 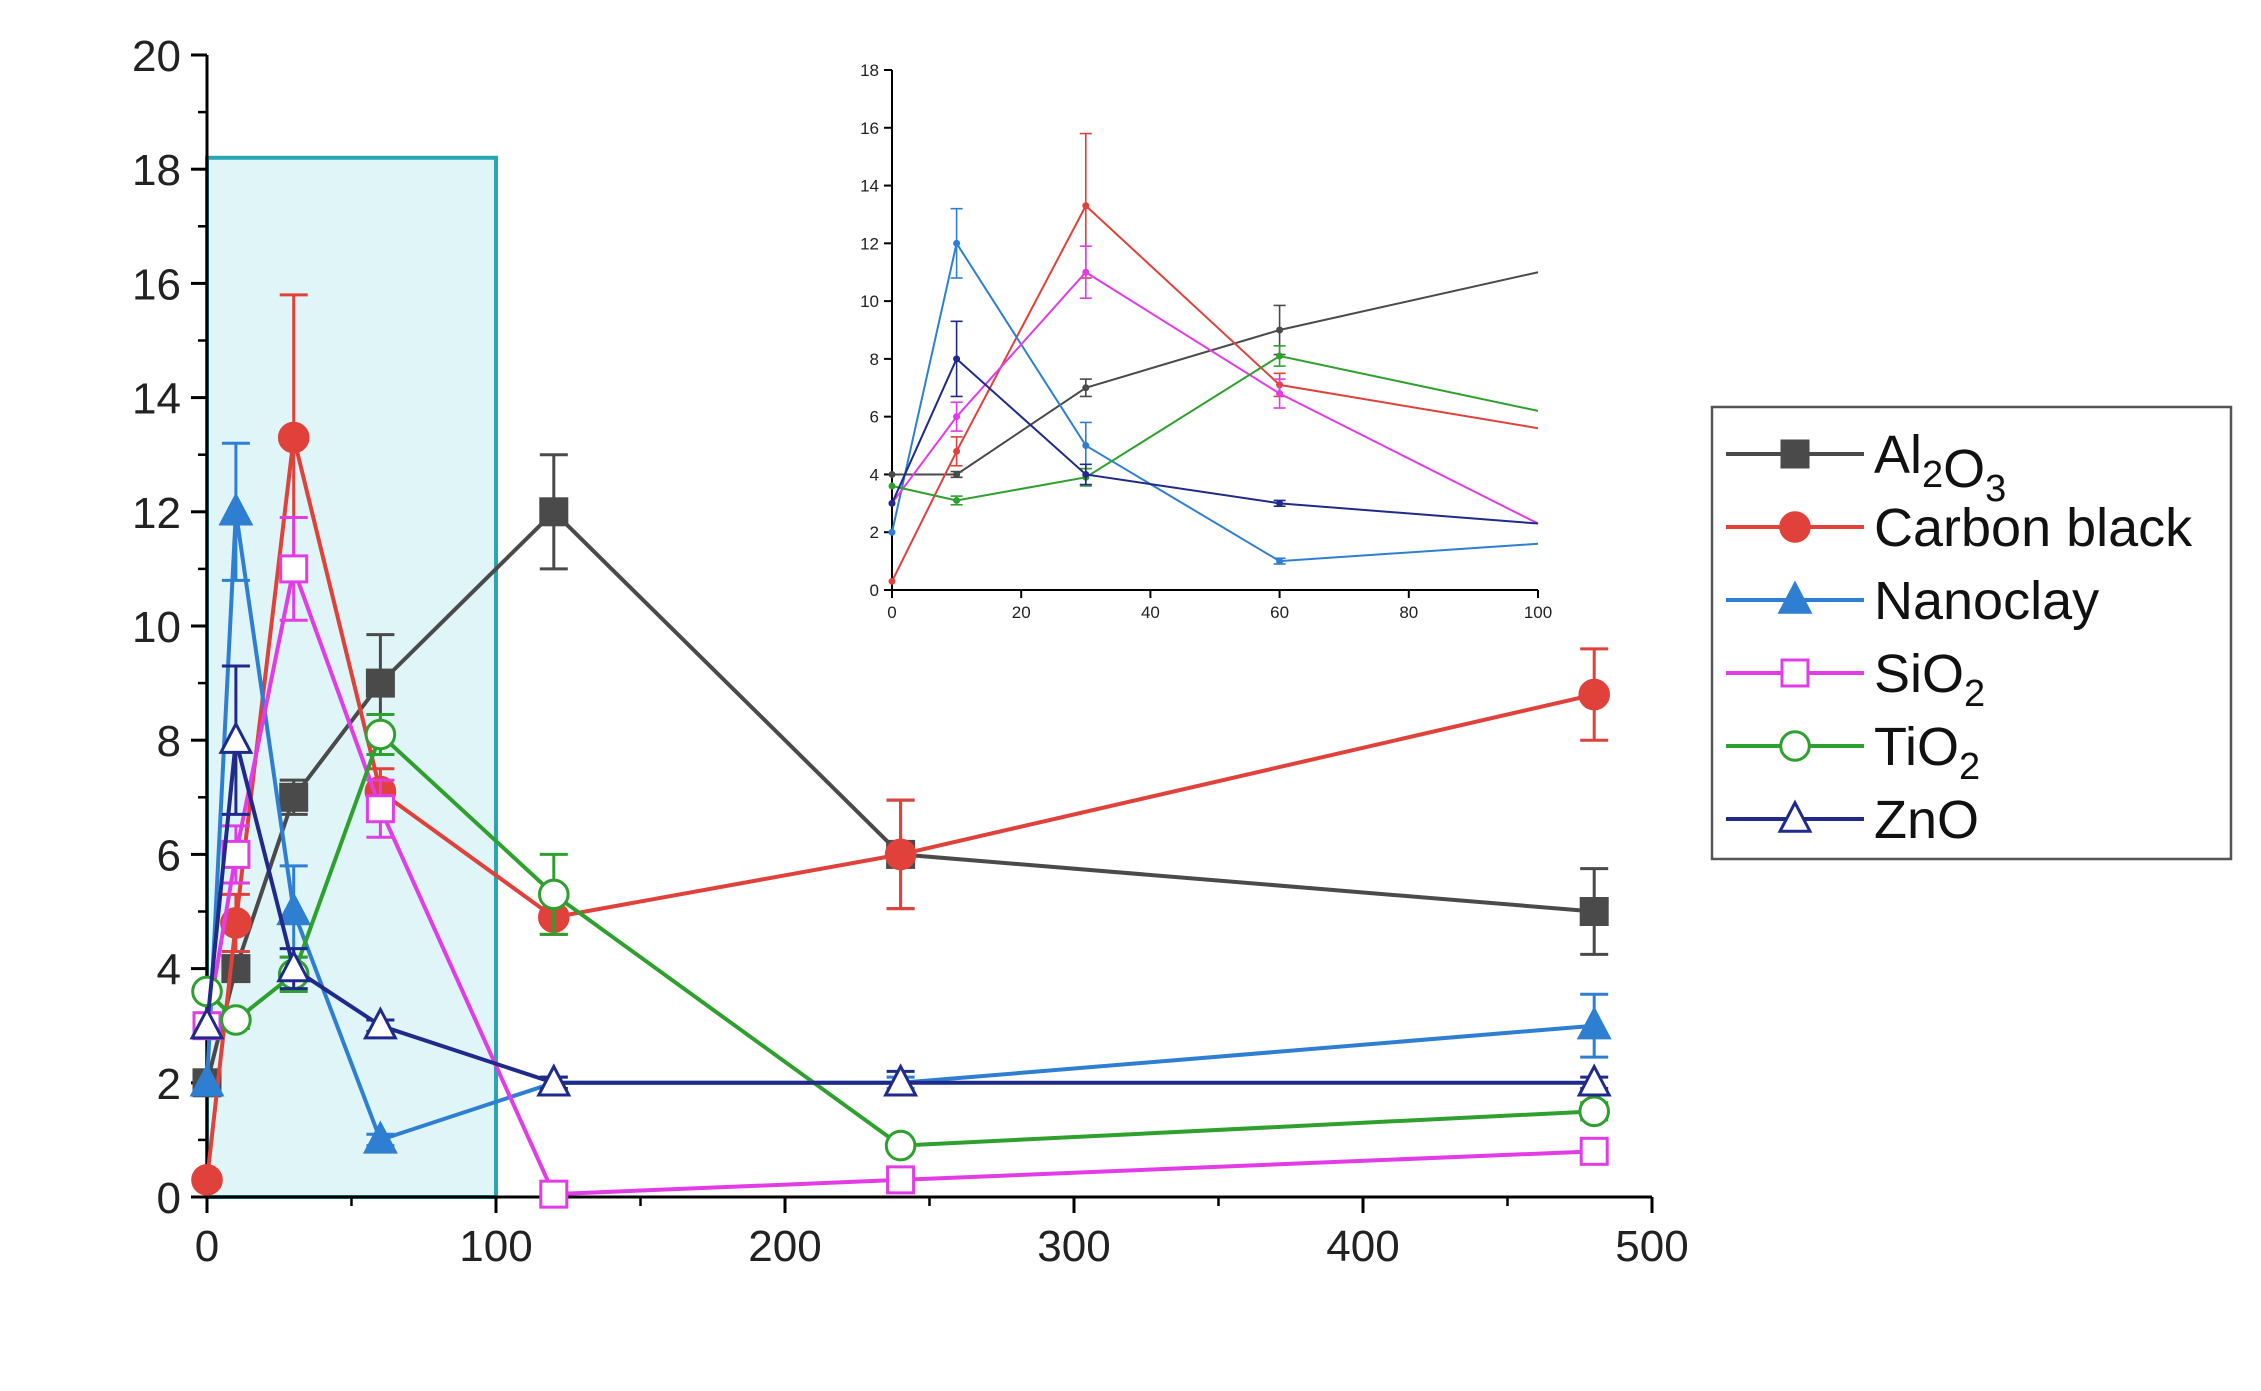 What do you see at coordinates (2033, 528) in the screenshot?
I see `legend-label: Carbon black` at bounding box center [2033, 528].